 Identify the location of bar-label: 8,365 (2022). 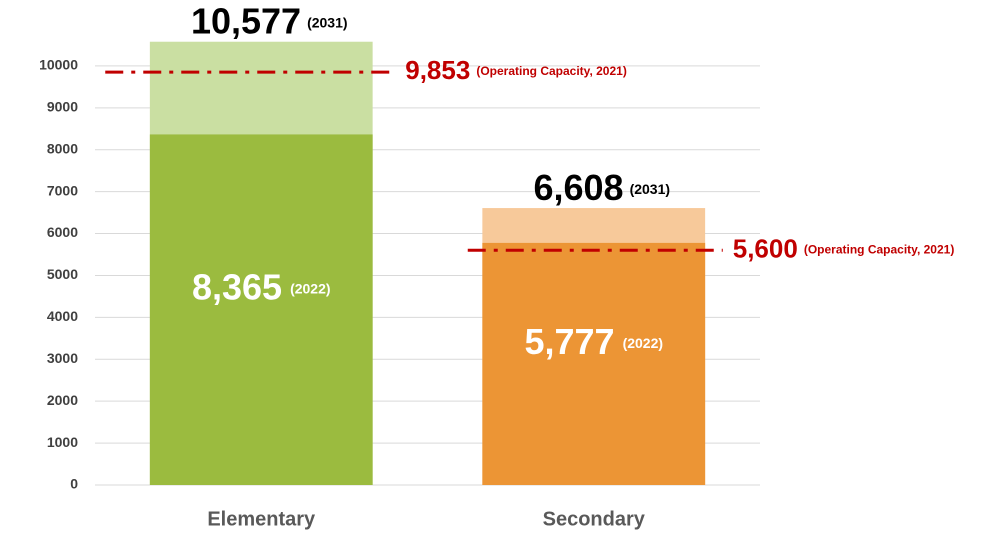
(261, 286).